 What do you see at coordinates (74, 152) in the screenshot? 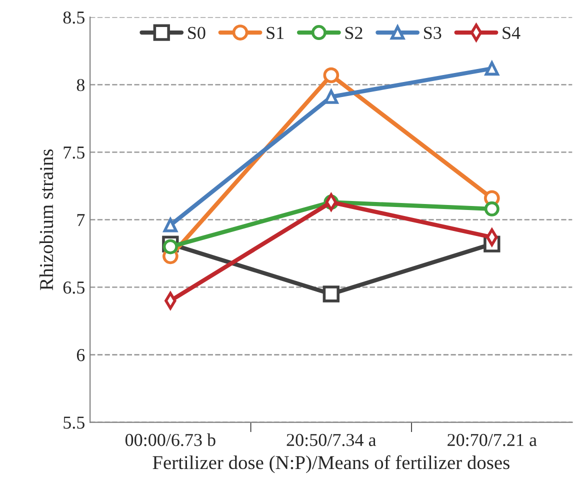
I see `y-tick-label: 7.5` at bounding box center [74, 152].